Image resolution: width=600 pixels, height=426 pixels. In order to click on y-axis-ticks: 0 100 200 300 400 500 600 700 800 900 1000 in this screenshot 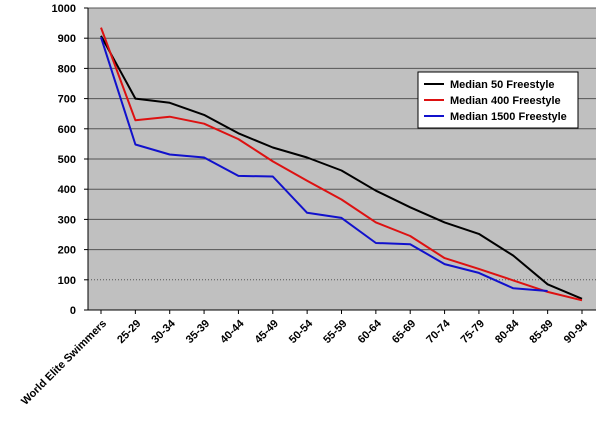, I will do `click(70, 160)`.